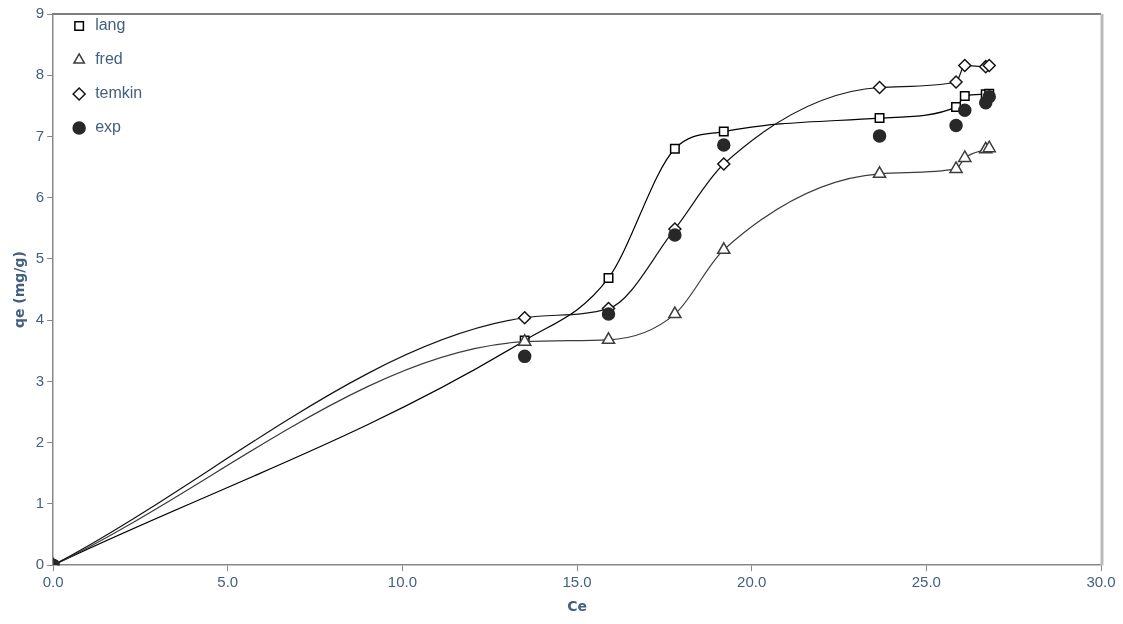 The width and height of the screenshot is (1123, 624). What do you see at coordinates (109, 59) in the screenshot?
I see `legend-label: fred` at bounding box center [109, 59].